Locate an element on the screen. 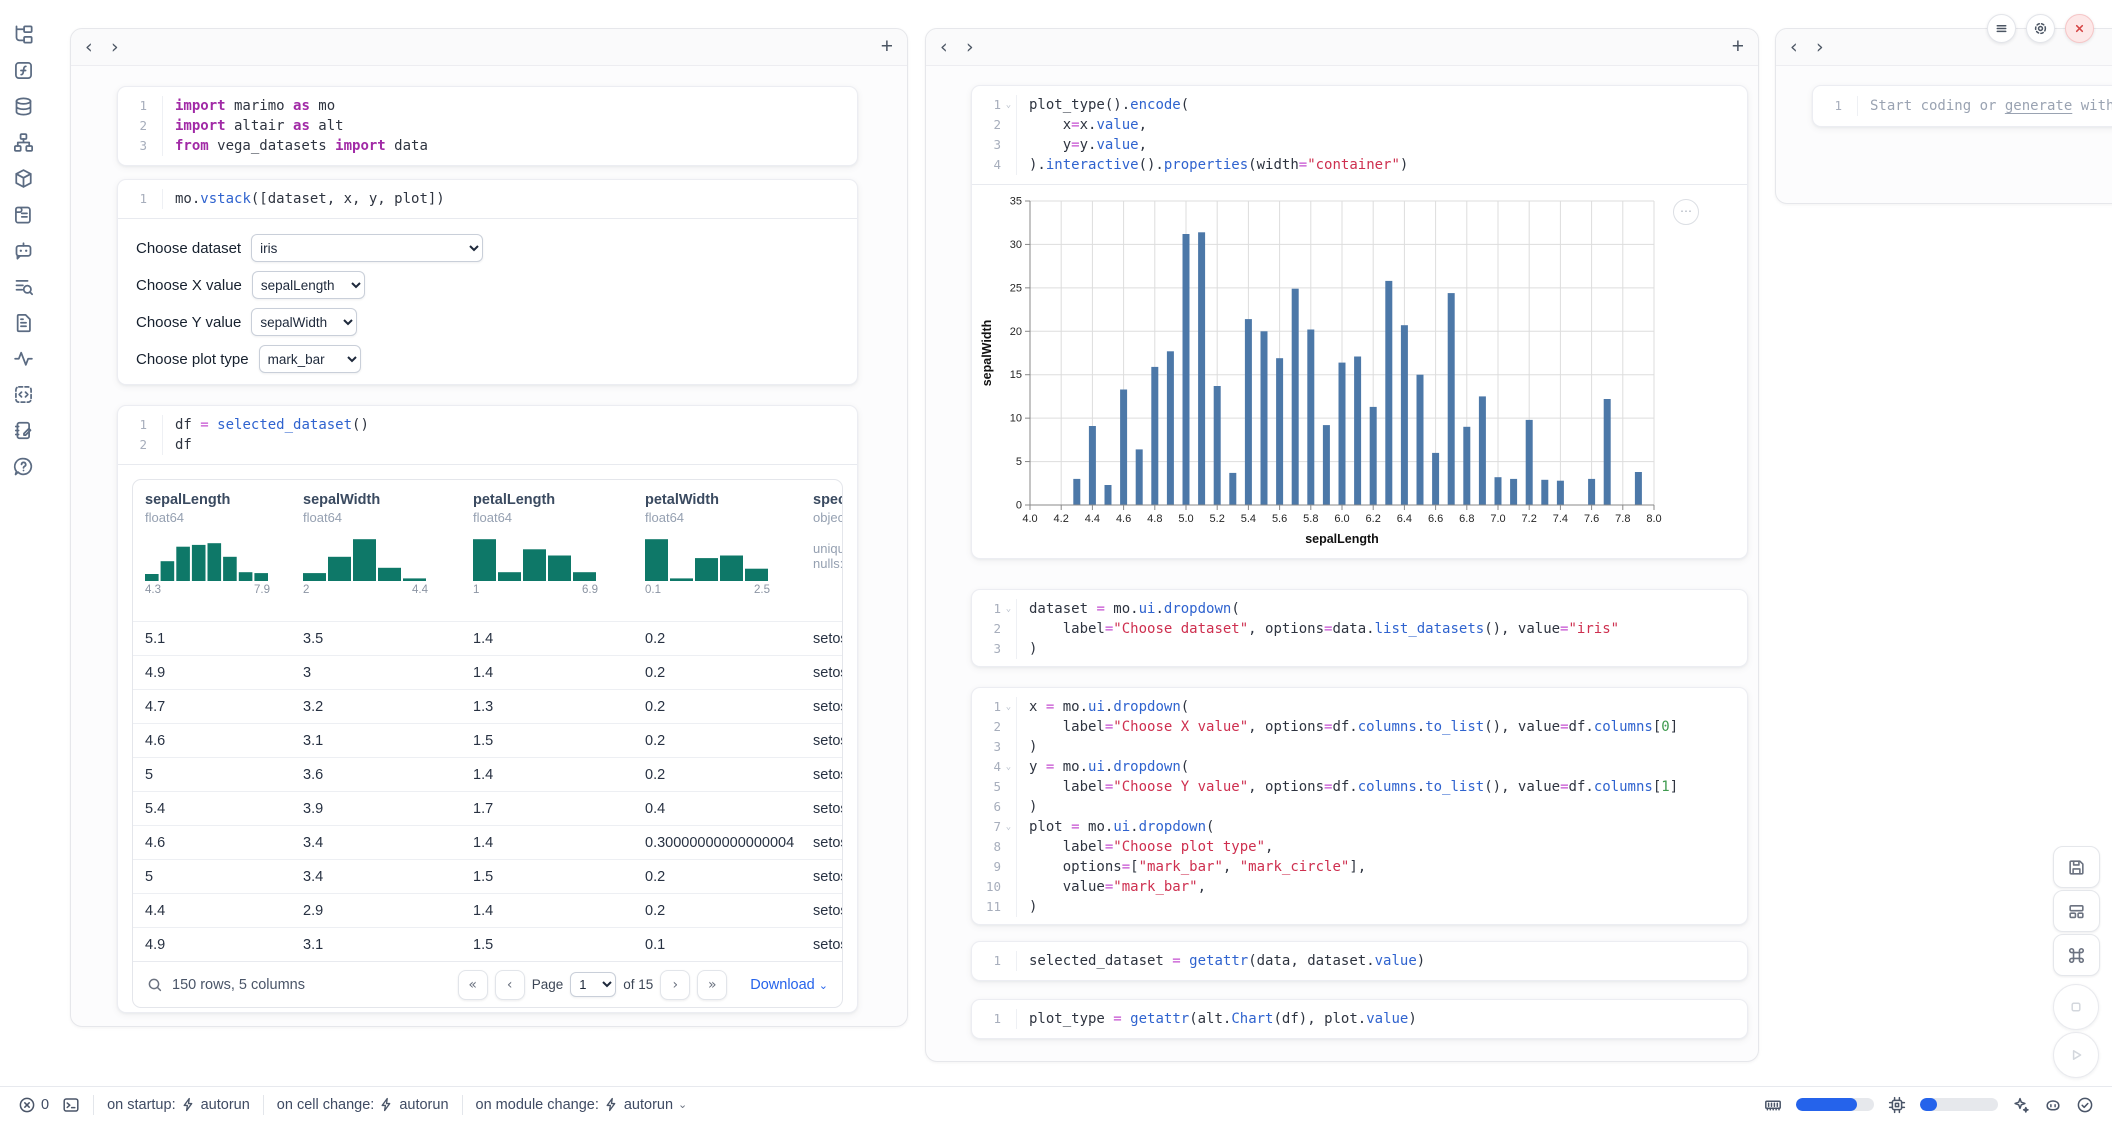  menu-button is located at coordinates (2001, 28).